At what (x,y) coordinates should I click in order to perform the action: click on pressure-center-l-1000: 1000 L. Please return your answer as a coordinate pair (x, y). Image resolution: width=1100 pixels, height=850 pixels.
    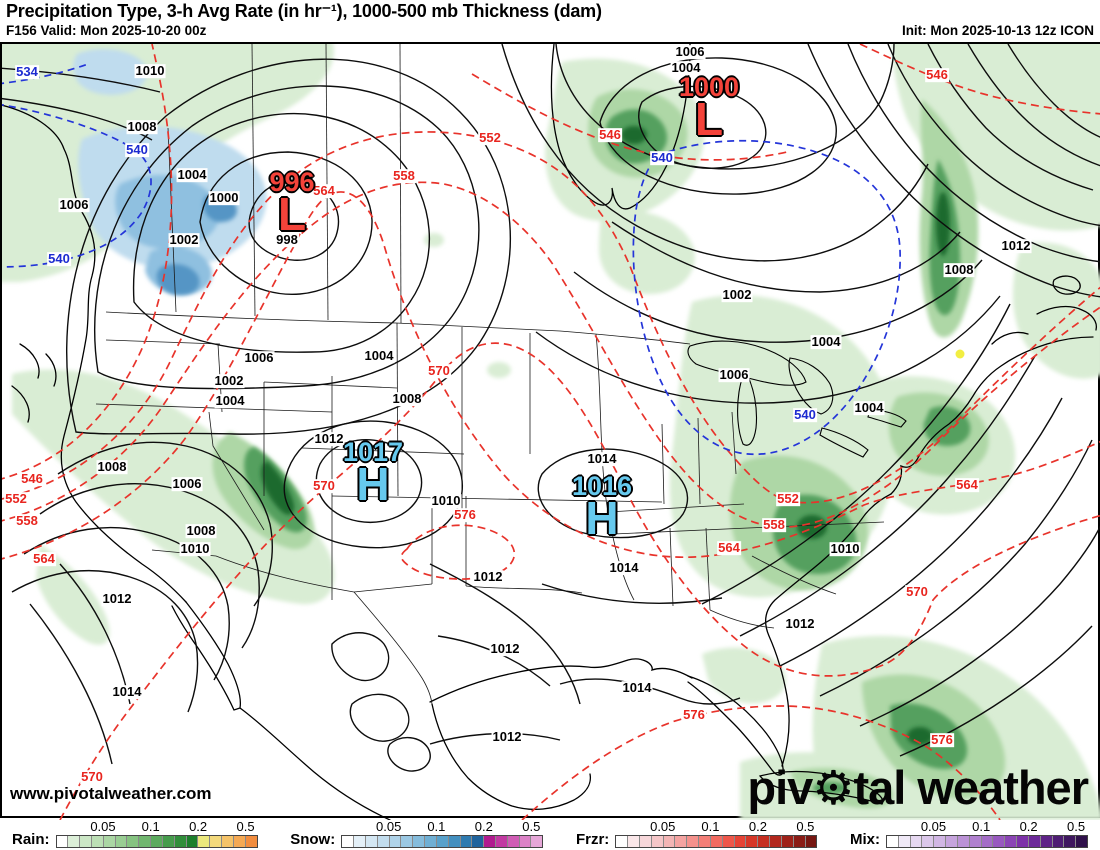
    Looking at the image, I should click on (709, 109).